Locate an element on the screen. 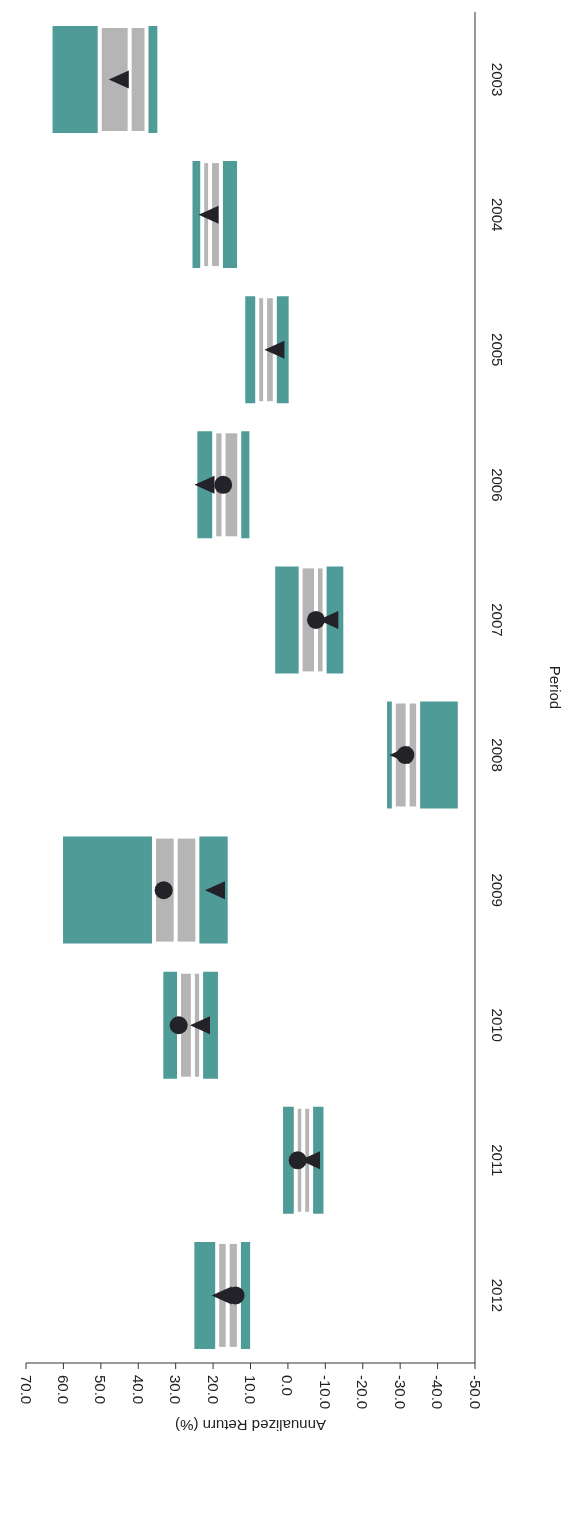 The width and height of the screenshot is (577, 1526). x-tick-label: 0.0 is located at coordinates (288, 1385).